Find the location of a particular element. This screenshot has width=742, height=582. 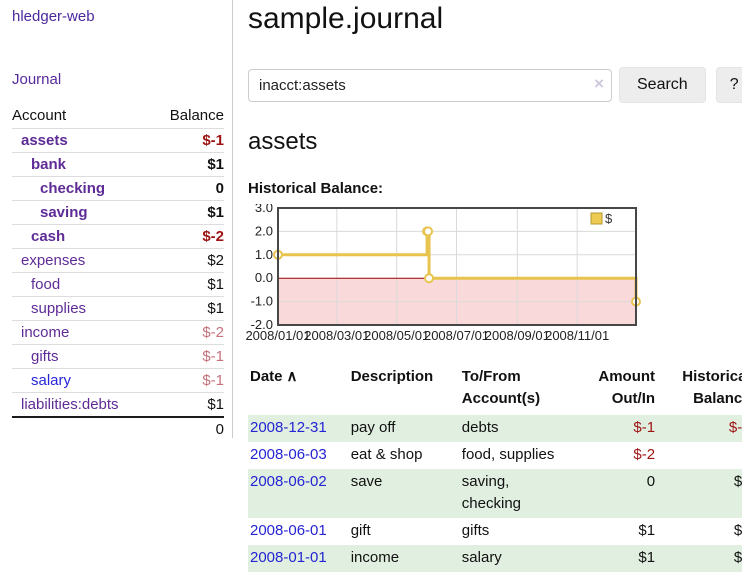

transaction-date-link: 2008-06-01 is located at coordinates (288, 530).